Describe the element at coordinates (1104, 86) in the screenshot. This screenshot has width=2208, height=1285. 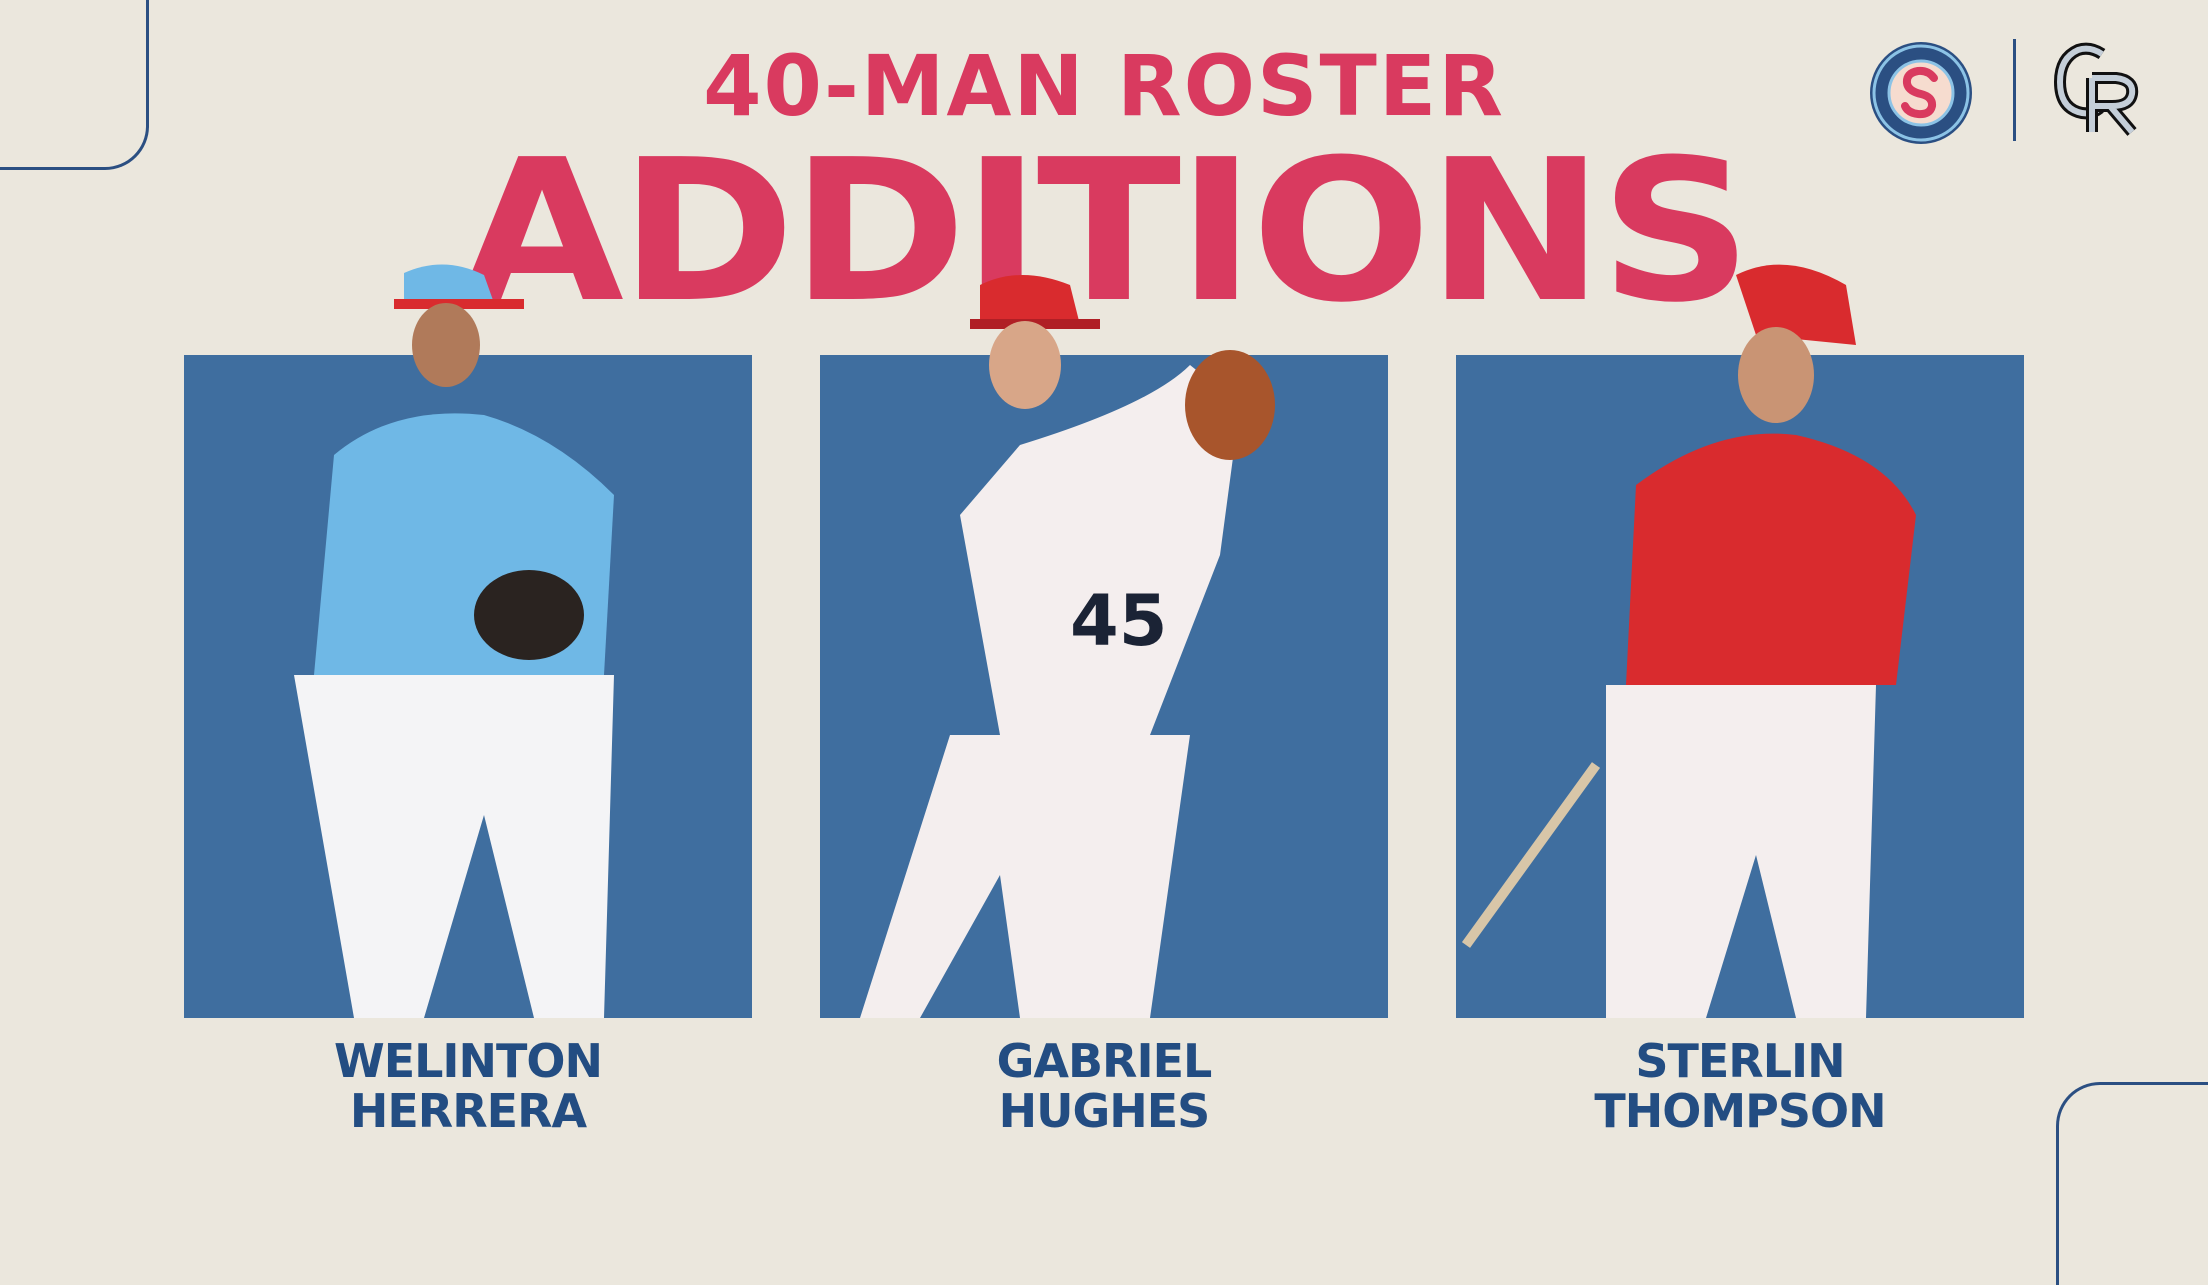
I see `headline-line1: 40-MAN ROSTER` at that location.